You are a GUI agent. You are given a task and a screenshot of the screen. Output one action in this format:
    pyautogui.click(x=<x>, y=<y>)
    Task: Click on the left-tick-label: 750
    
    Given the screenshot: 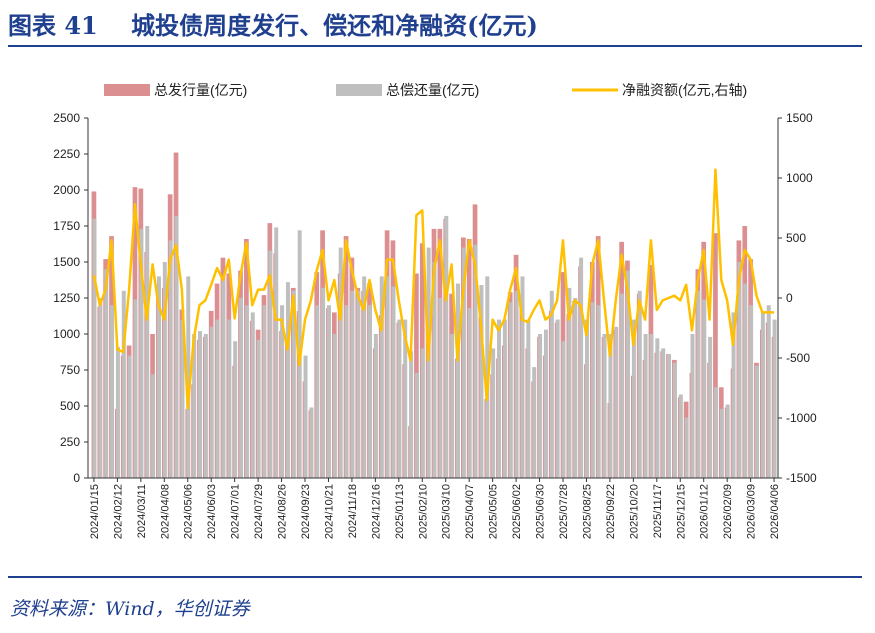 What is the action you would take?
    pyautogui.click(x=70, y=370)
    